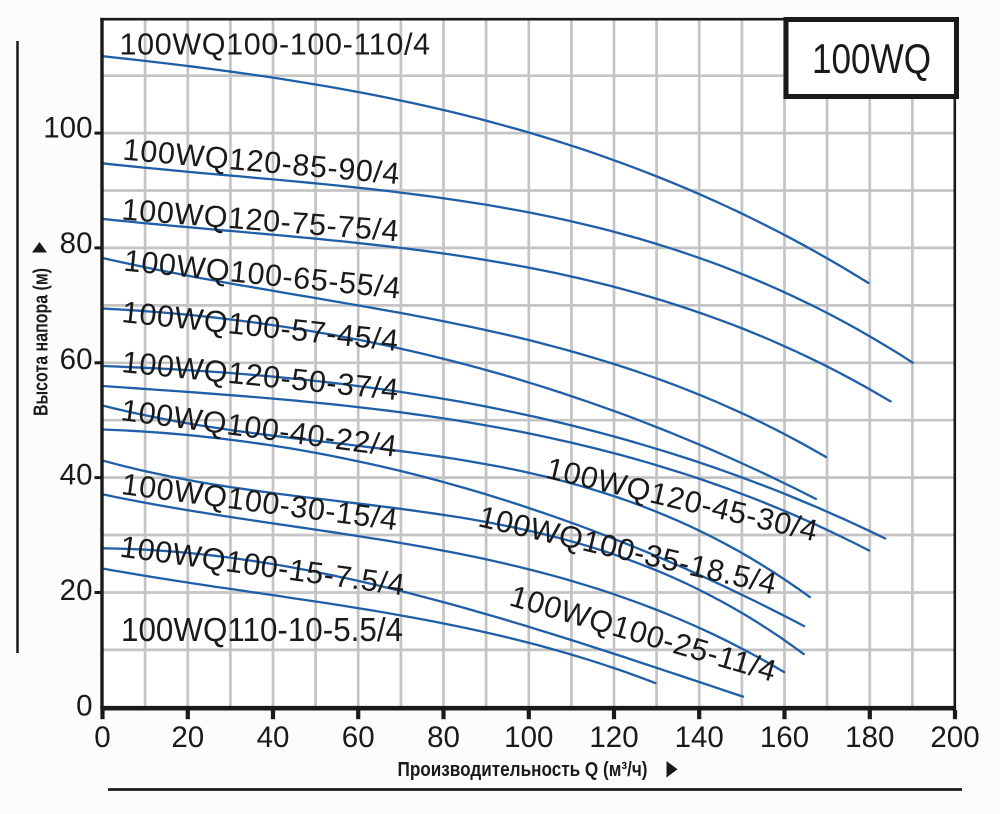 Image resolution: width=1000 pixels, height=814 pixels. I want to click on svg-text: Производительность Q (м³/ч), so click(523, 770).